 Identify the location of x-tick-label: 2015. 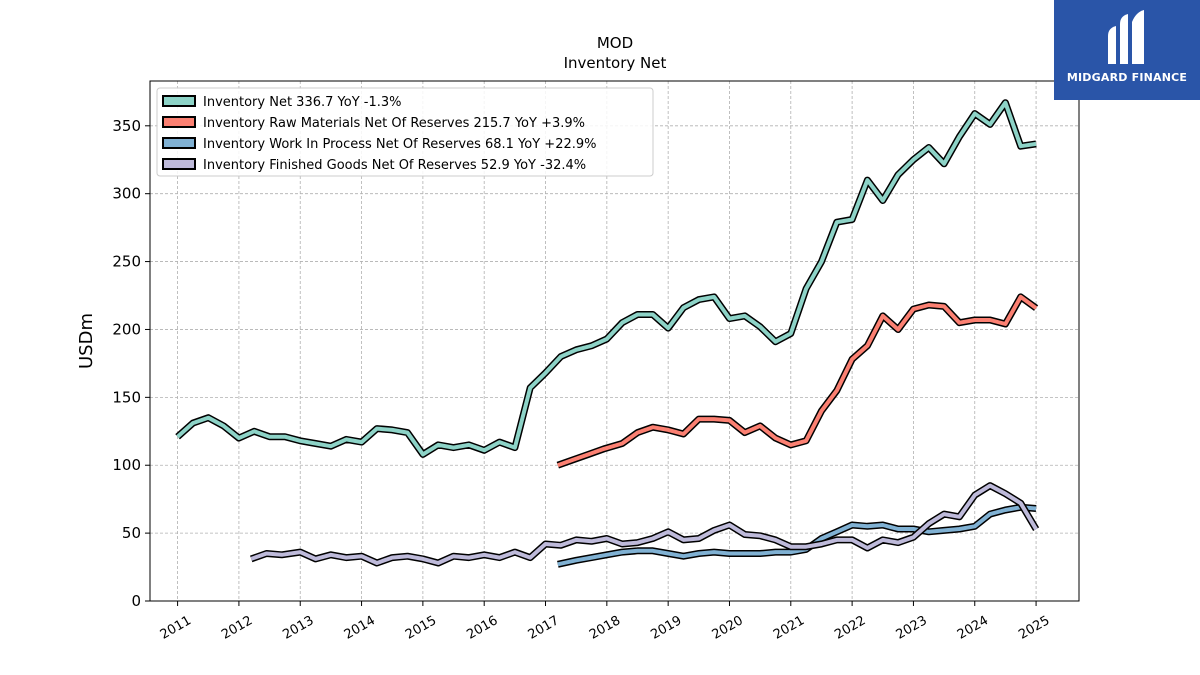
(421, 628).